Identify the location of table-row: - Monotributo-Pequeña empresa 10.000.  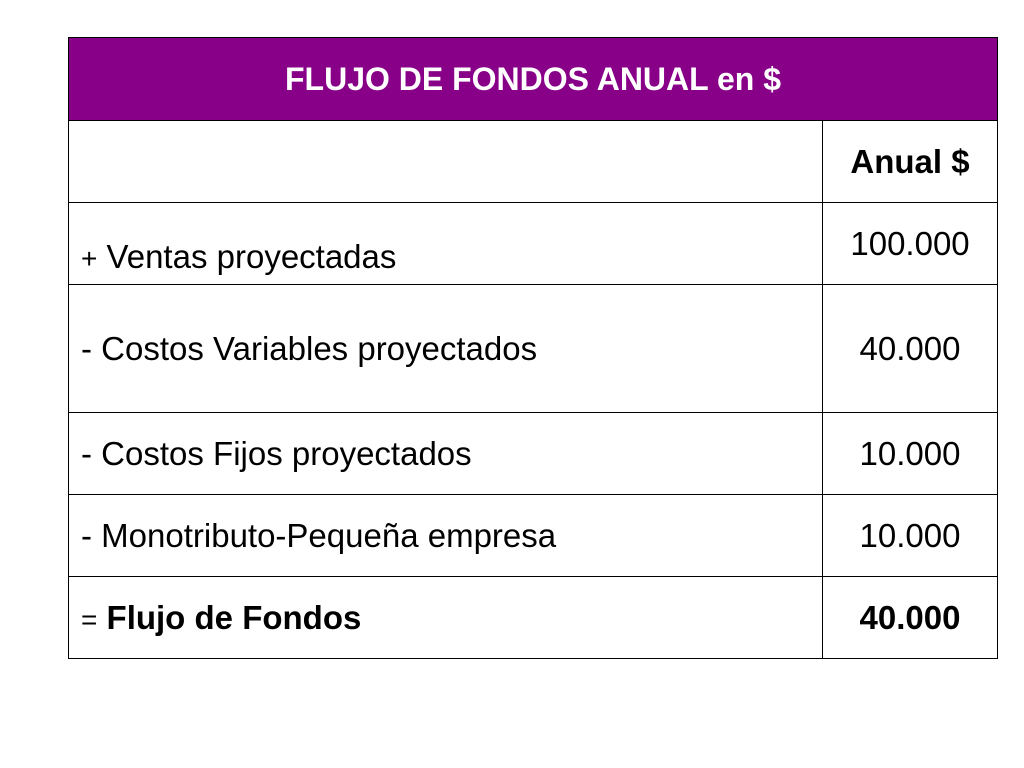
(533, 535).